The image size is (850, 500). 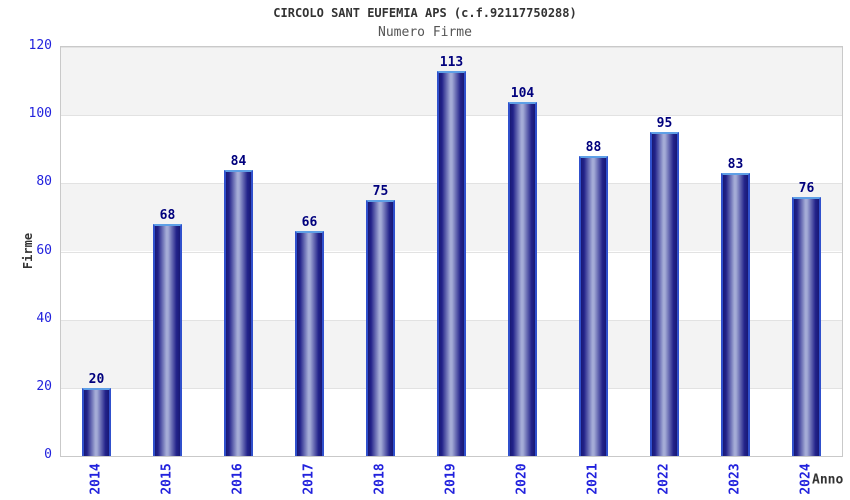 What do you see at coordinates (828, 480) in the screenshot?
I see `x-axis-title: Anno` at bounding box center [828, 480].